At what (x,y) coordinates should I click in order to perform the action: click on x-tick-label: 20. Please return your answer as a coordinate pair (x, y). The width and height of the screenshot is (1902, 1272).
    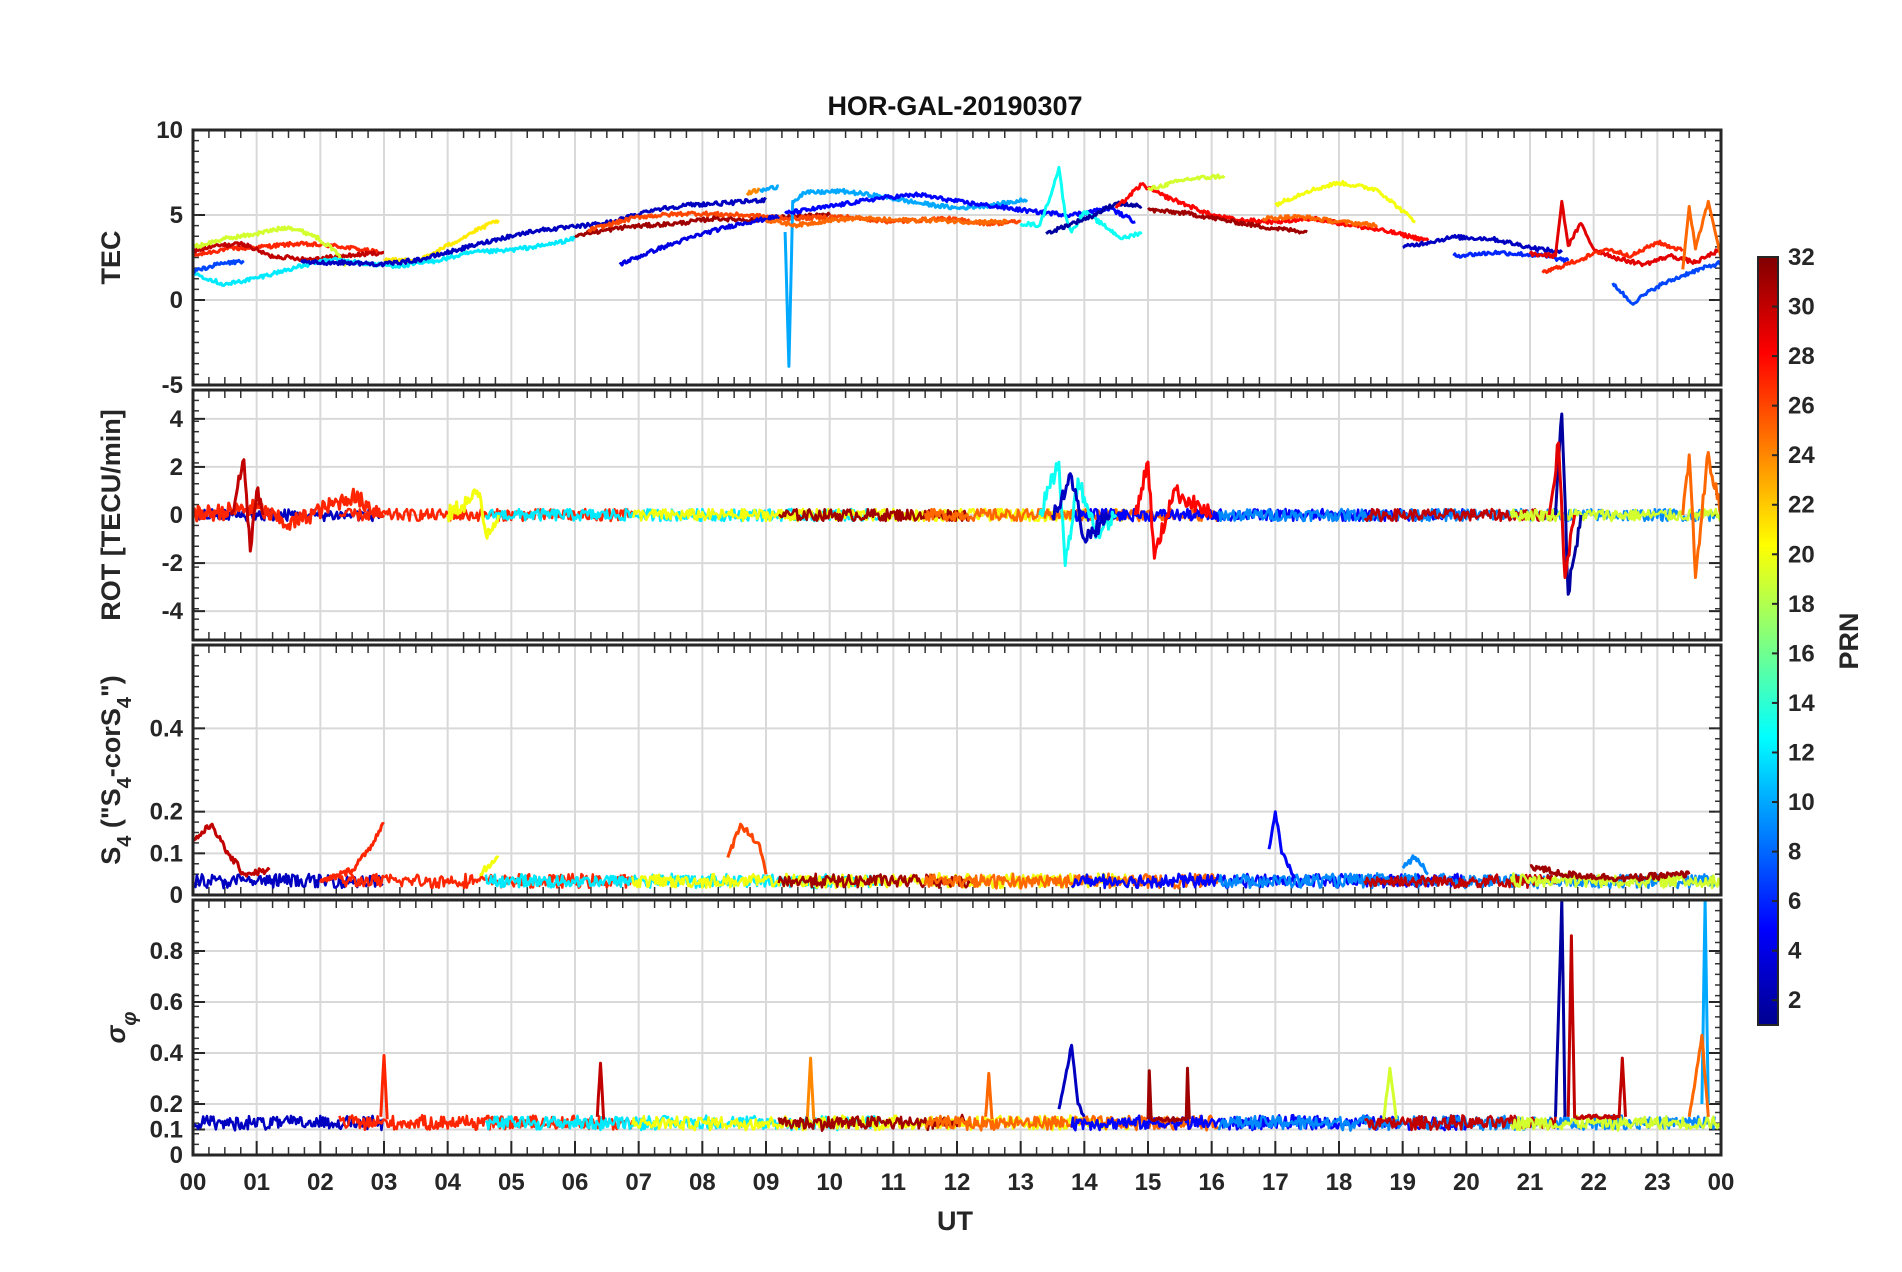
    Looking at the image, I should click on (1466, 1182).